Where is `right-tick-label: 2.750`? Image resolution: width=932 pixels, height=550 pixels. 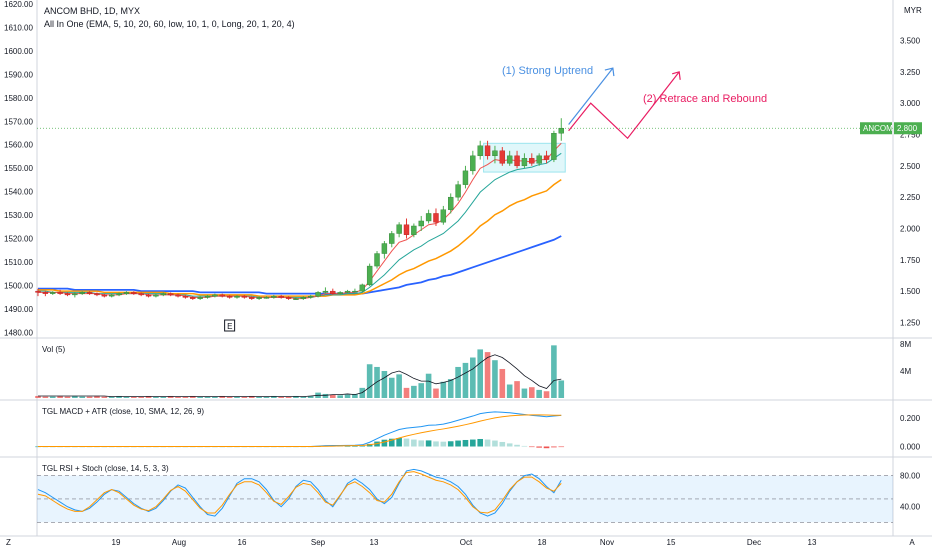
right-tick-label: 2.750 is located at coordinates (910, 135).